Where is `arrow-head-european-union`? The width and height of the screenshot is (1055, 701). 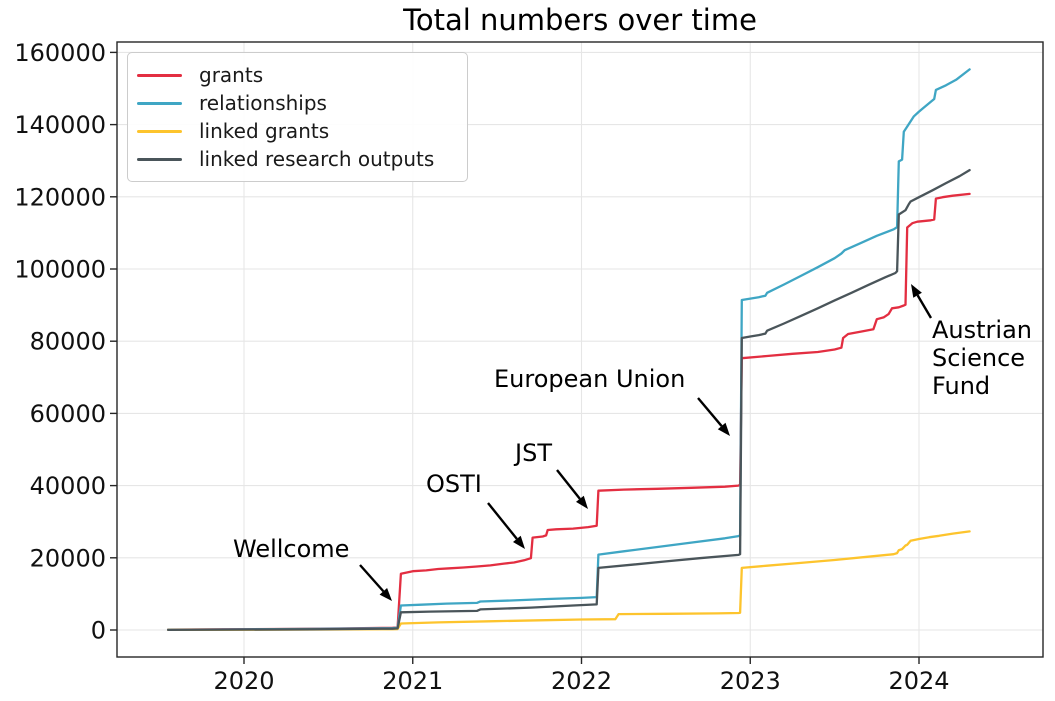 arrow-head-european-union is located at coordinates (723, 429).